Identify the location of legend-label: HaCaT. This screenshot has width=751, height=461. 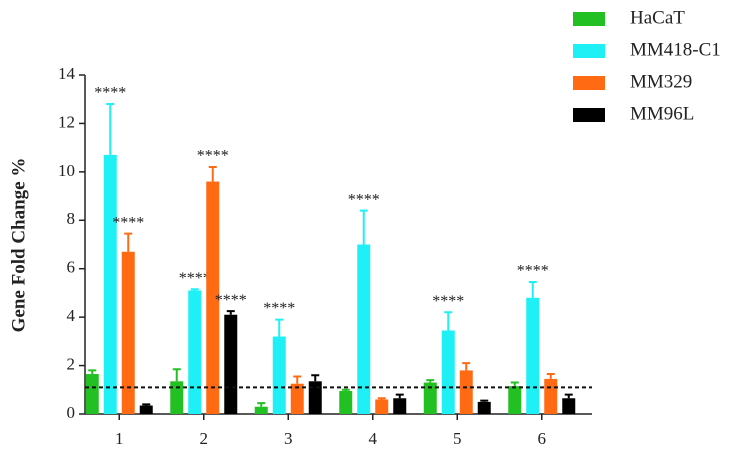
(657, 17).